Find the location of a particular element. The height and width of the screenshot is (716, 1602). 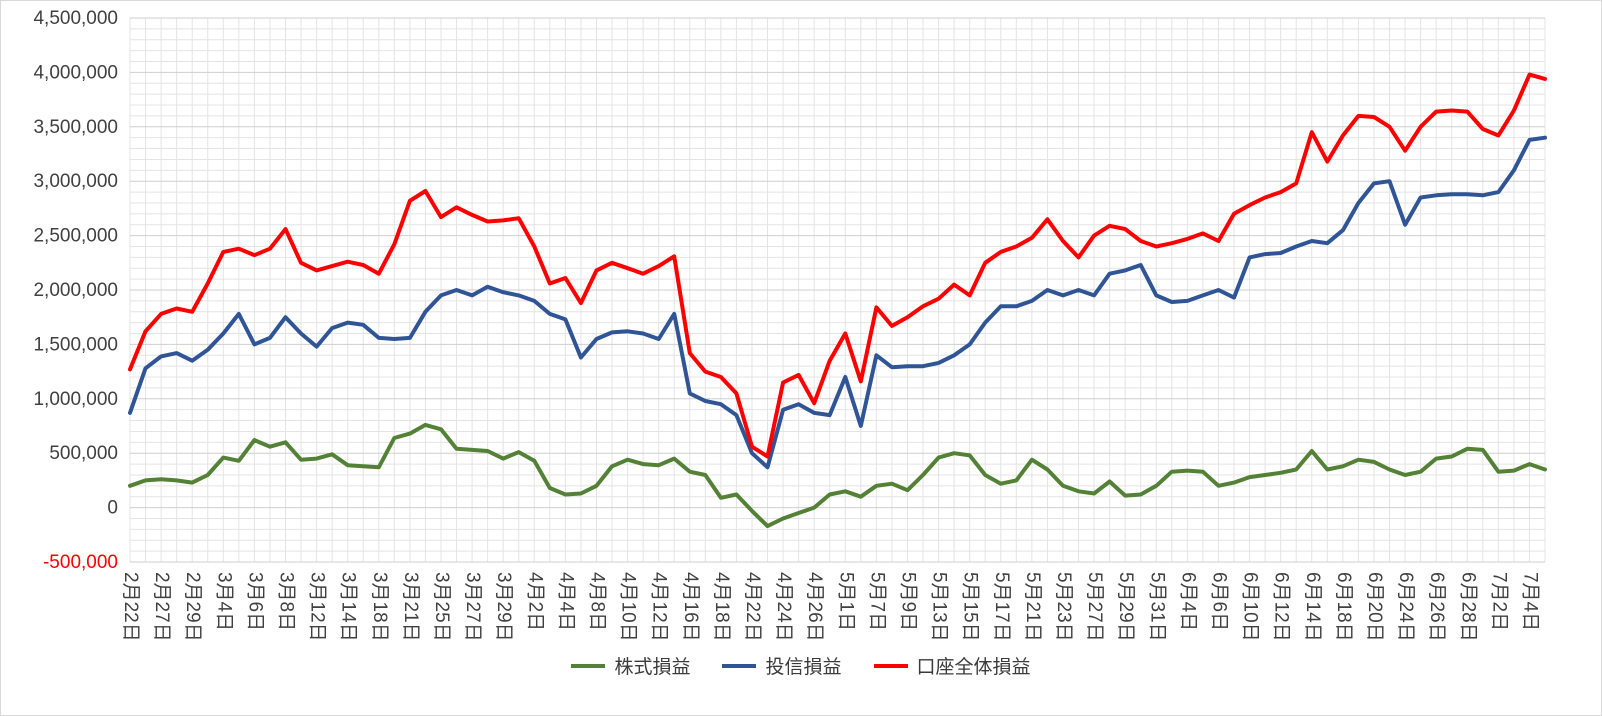

svg-text: 4月4日 is located at coordinates (565, 601).